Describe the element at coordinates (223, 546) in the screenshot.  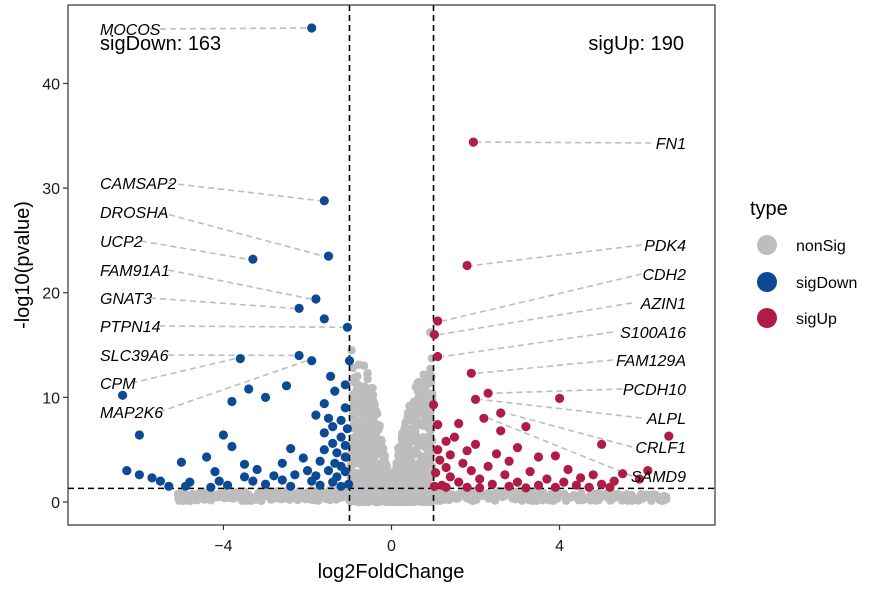
I see `x-tick-label: −4` at that location.